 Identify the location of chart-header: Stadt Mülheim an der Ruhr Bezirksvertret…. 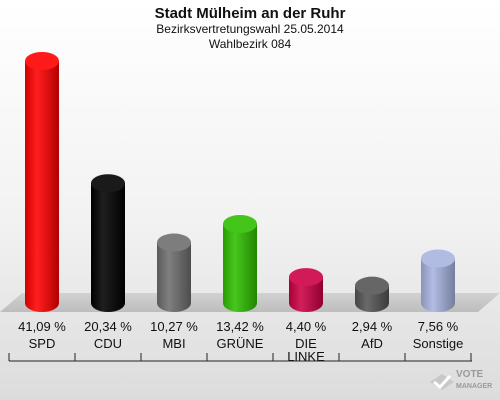
(250, 26).